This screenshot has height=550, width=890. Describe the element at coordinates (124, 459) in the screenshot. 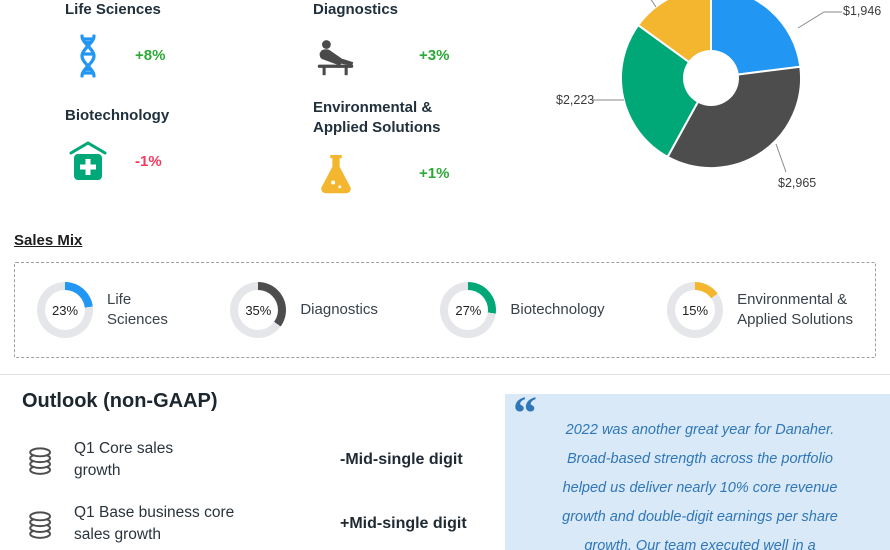

I see `outlook-label: Q1 Core sales growth` at that location.